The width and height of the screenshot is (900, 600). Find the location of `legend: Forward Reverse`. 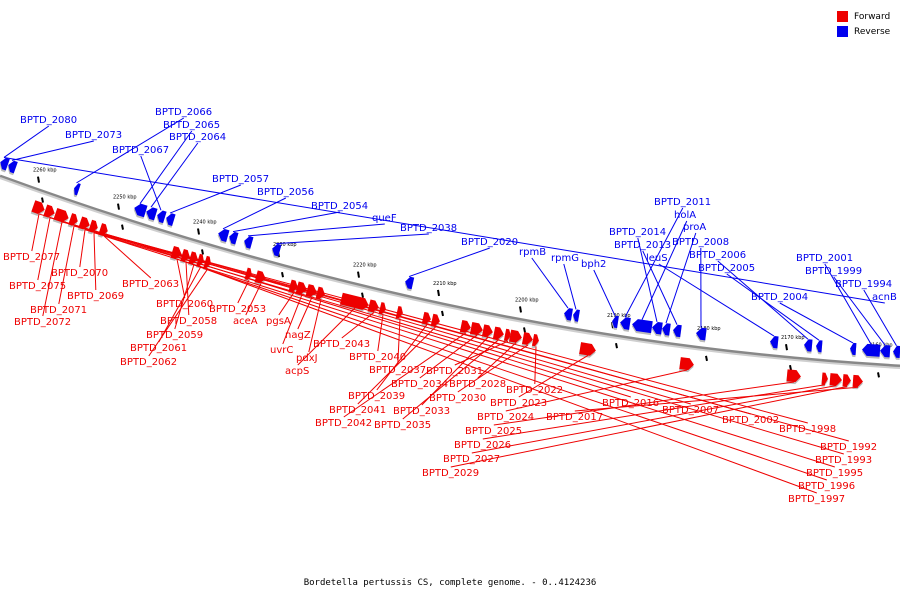

legend: Forward Reverse is located at coordinates (863, 24).